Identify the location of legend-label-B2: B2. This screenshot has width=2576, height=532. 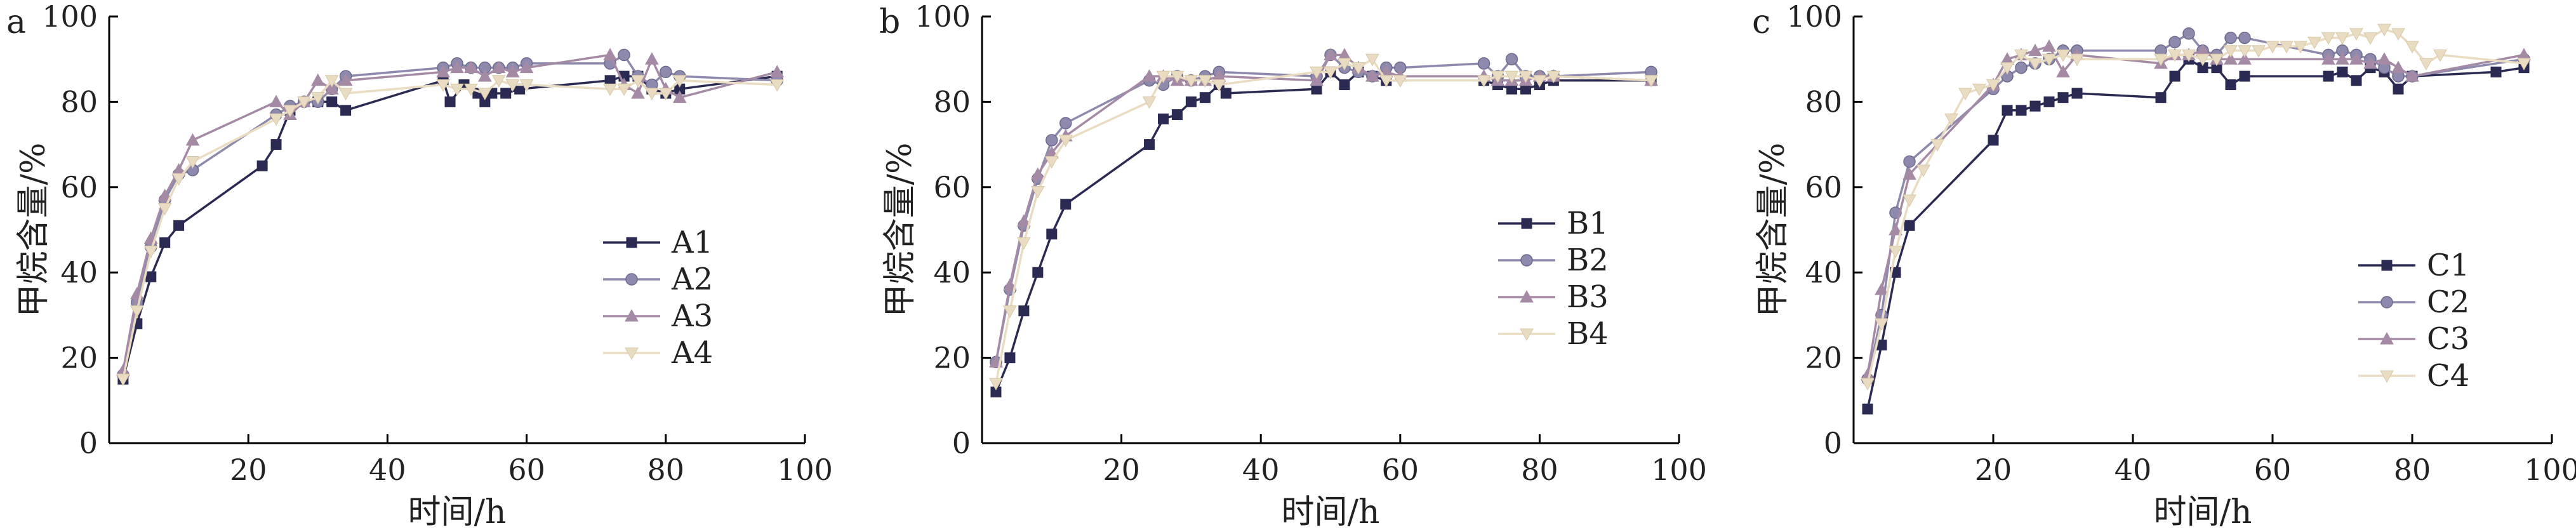
(1588, 260).